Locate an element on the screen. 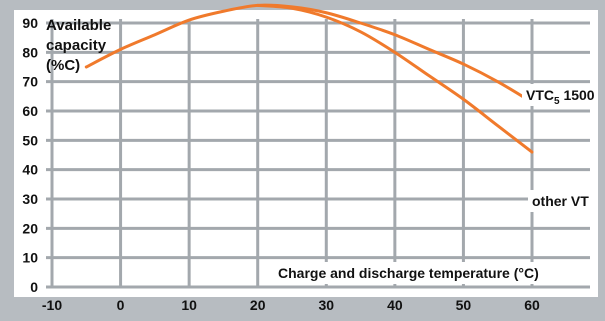 The width and height of the screenshot is (605, 321). x-tick-label: 10 is located at coordinates (189, 305).